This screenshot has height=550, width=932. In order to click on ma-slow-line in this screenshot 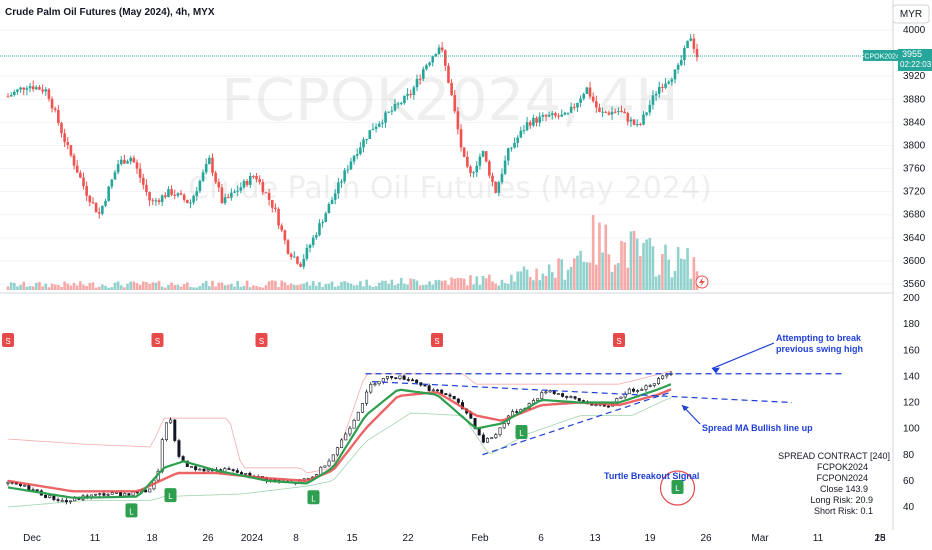, I will do `click(339, 440)`.